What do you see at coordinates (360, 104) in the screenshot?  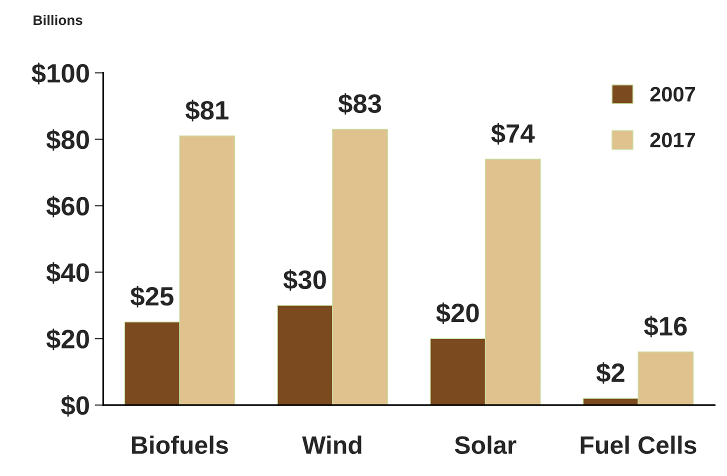 I see `data-label: $83` at bounding box center [360, 104].